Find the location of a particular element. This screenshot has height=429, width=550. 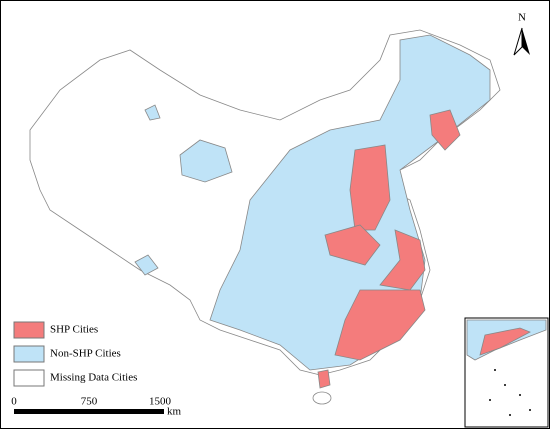

scale-bar is located at coordinates (89, 411).